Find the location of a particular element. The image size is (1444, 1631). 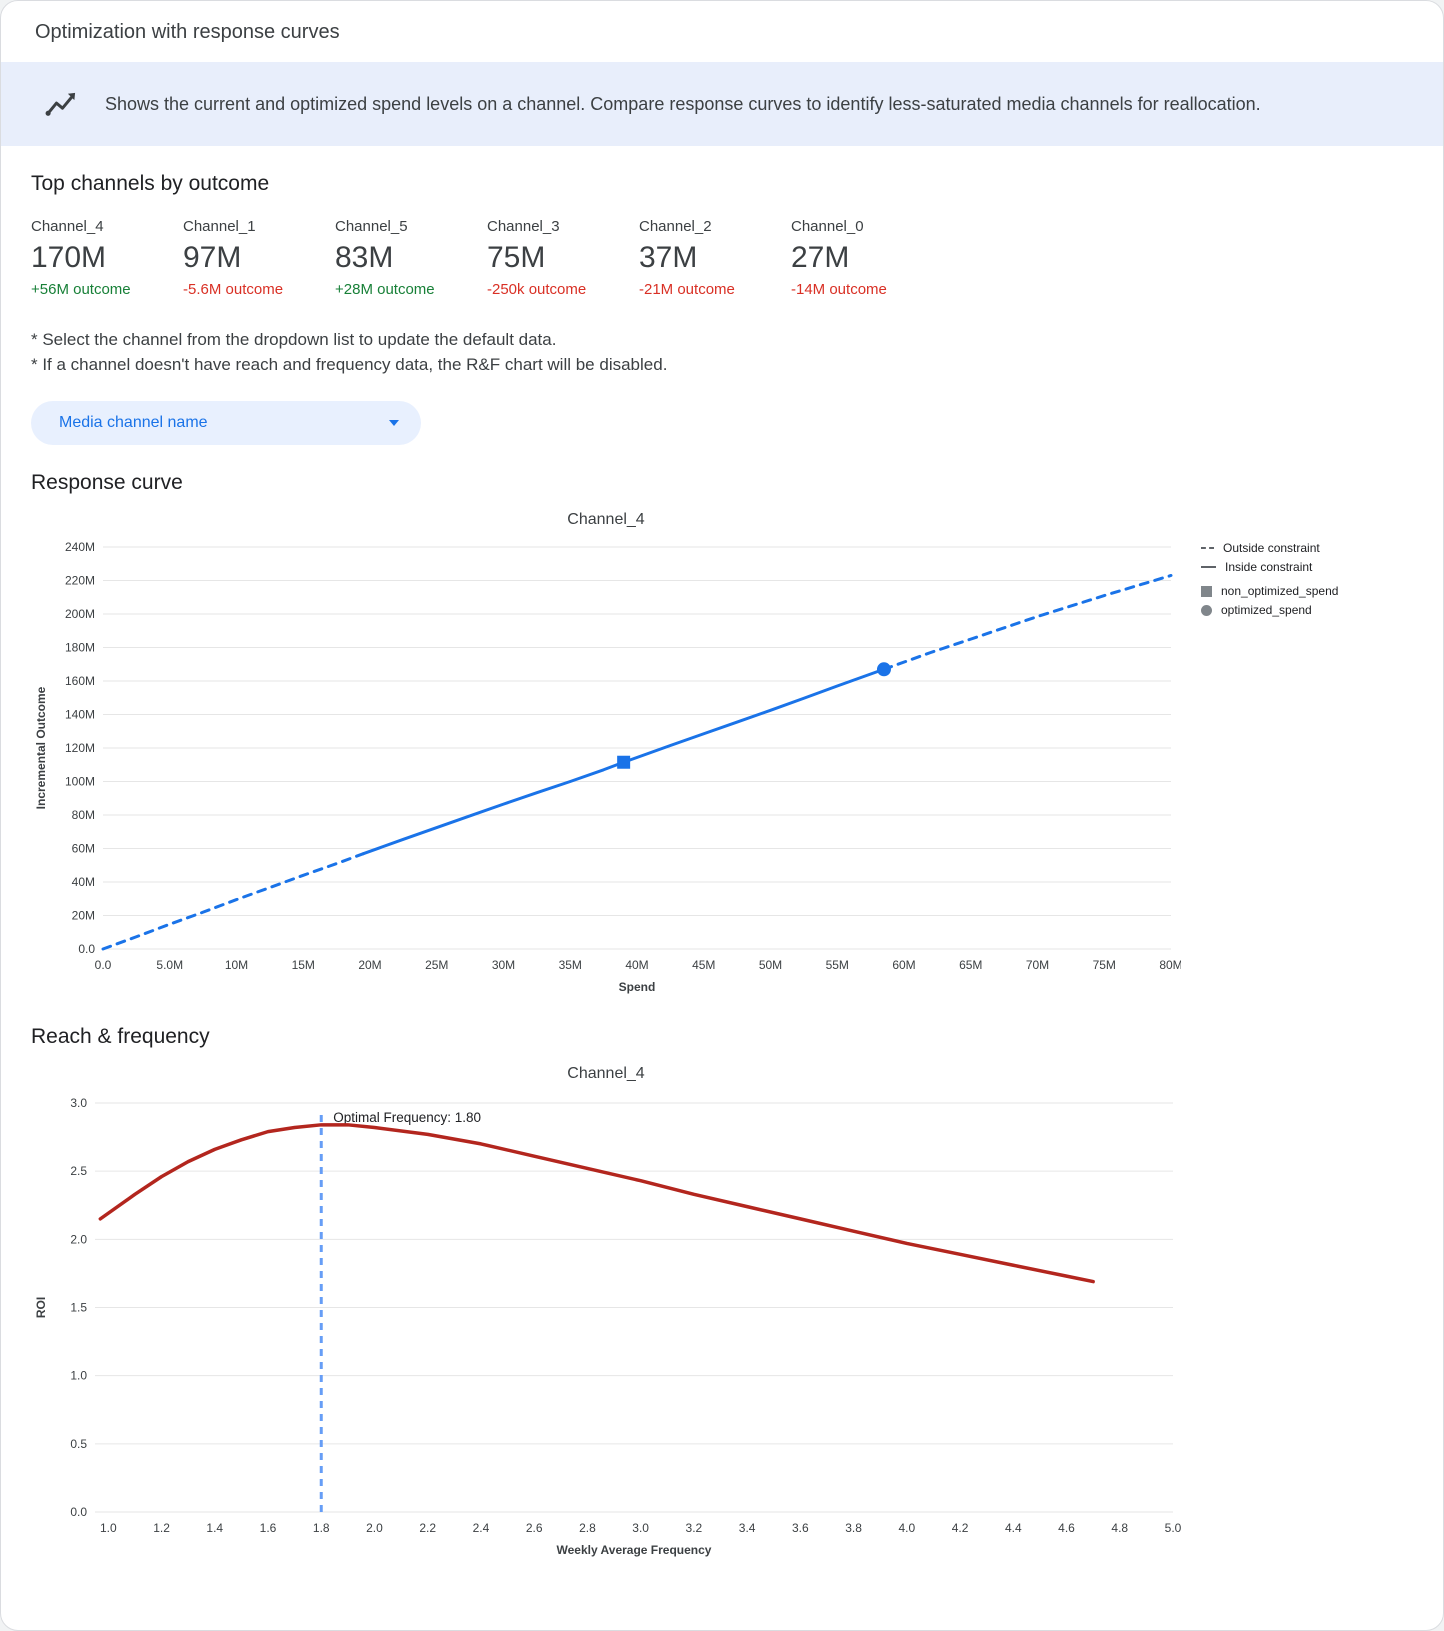

svg-text: 4.8 is located at coordinates (1119, 1528).